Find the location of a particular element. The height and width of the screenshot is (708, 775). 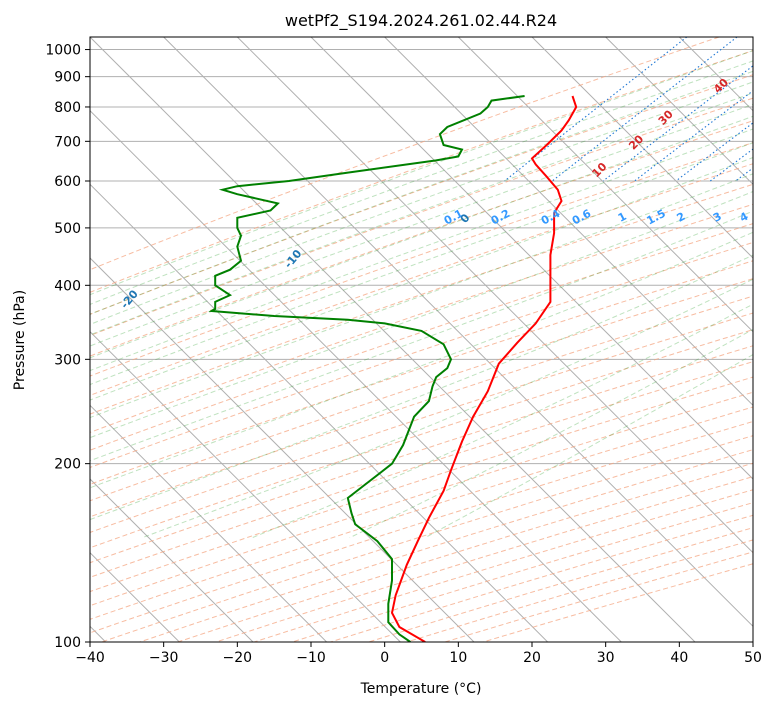

x-axis-label: Temperature (°C) is located at coordinates (421, 689).